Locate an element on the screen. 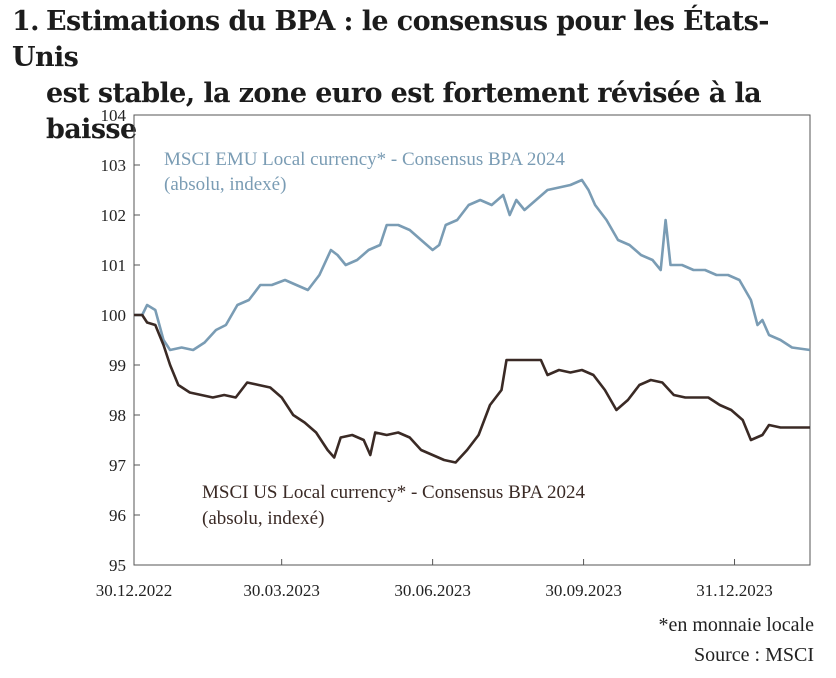  source-note: Source : MSCI is located at coordinates (754, 655).